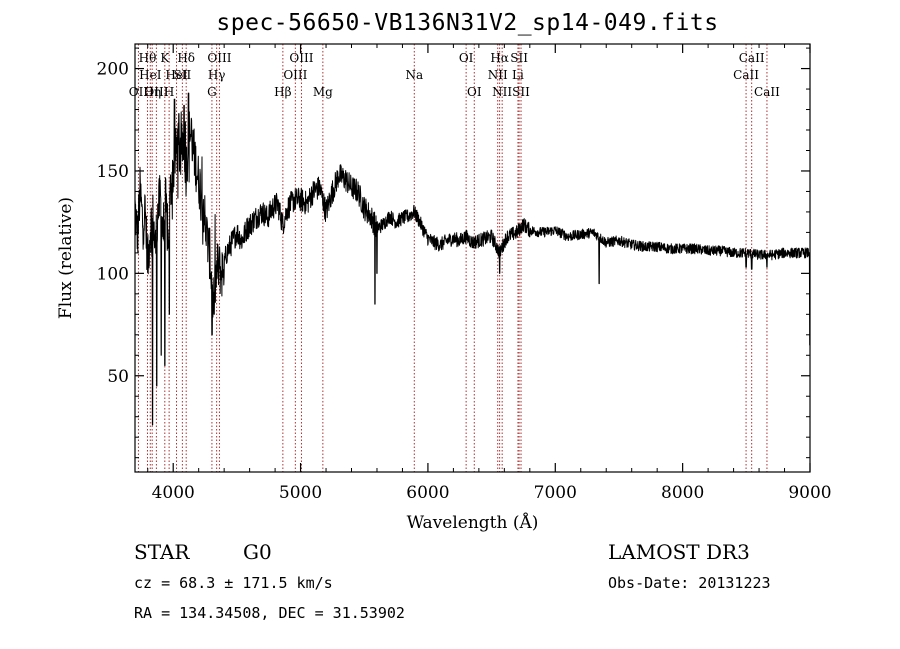  I want to click on y-tick-label: 50, so click(118, 377).